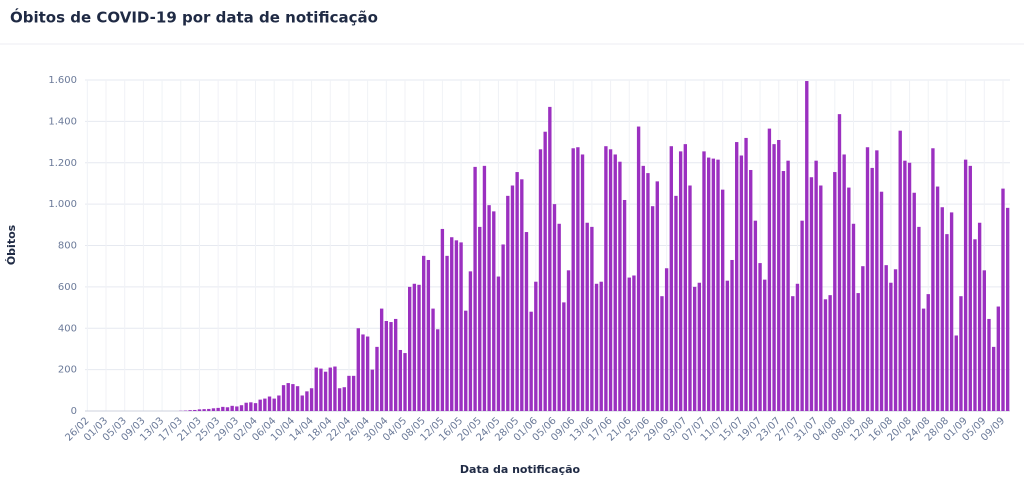 Image resolution: width=1024 pixels, height=488 pixels. I want to click on y-tick-label: 400, so click(67, 328).